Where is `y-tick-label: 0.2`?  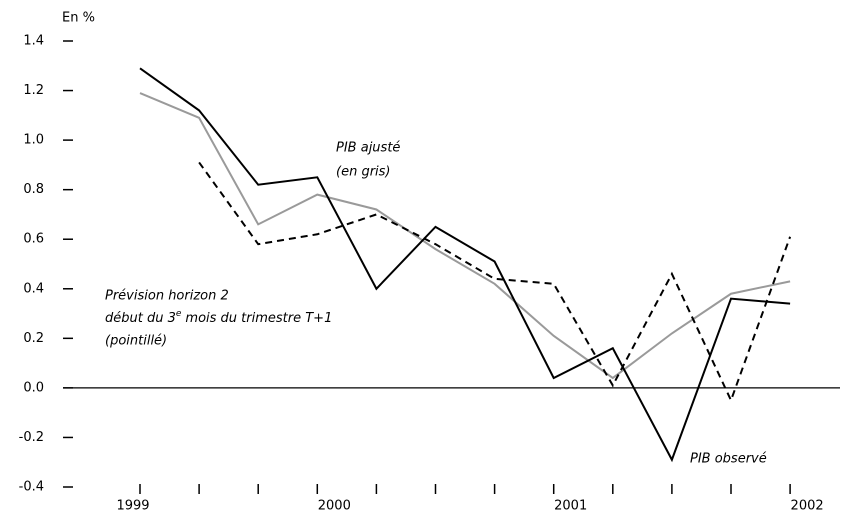
y-tick-label: 0.2 is located at coordinates (33, 338).